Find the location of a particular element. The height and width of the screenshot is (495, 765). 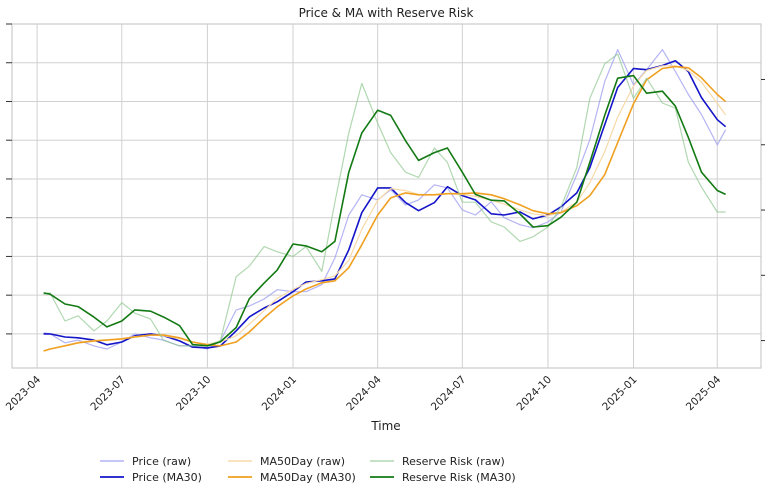

legend-label-price-ma30: Price (MA30) is located at coordinates (167, 477).